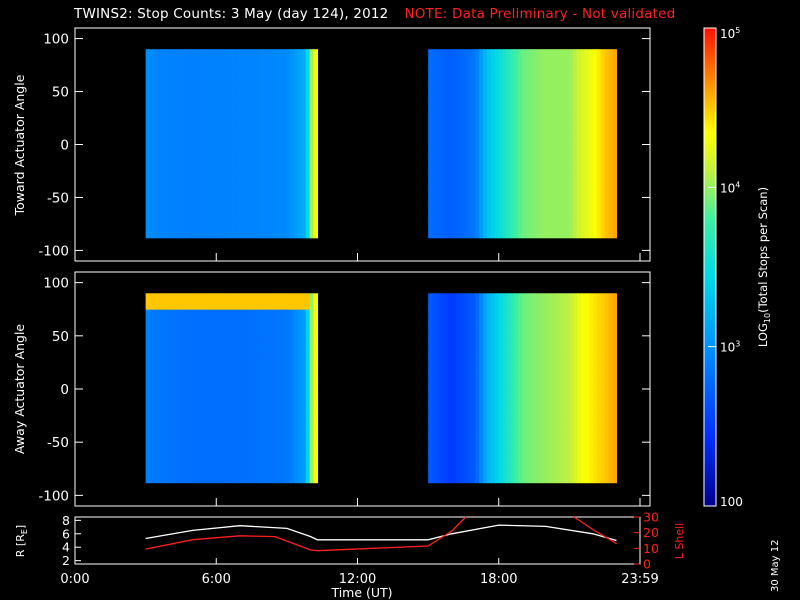 This screenshot has width=800, height=600. I want to click on date-credit: 30 May 12, so click(775, 565).